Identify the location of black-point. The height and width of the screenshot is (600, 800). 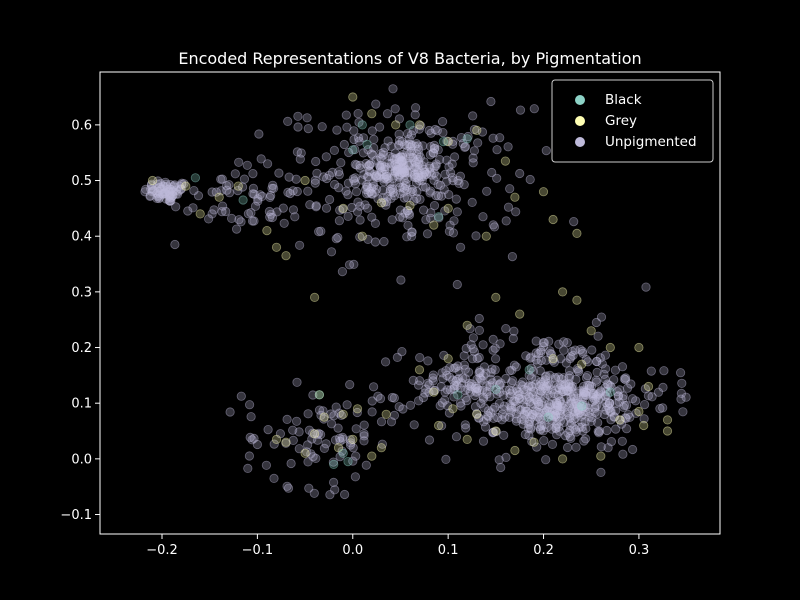
(458, 395).